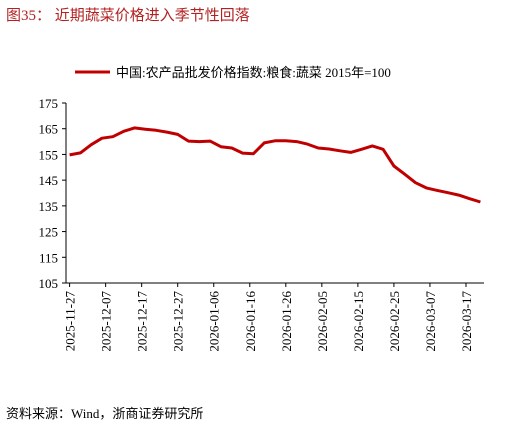 The height and width of the screenshot is (431, 520). Describe the element at coordinates (49, 206) in the screenshot. I see `y-tick-label: 135` at that location.